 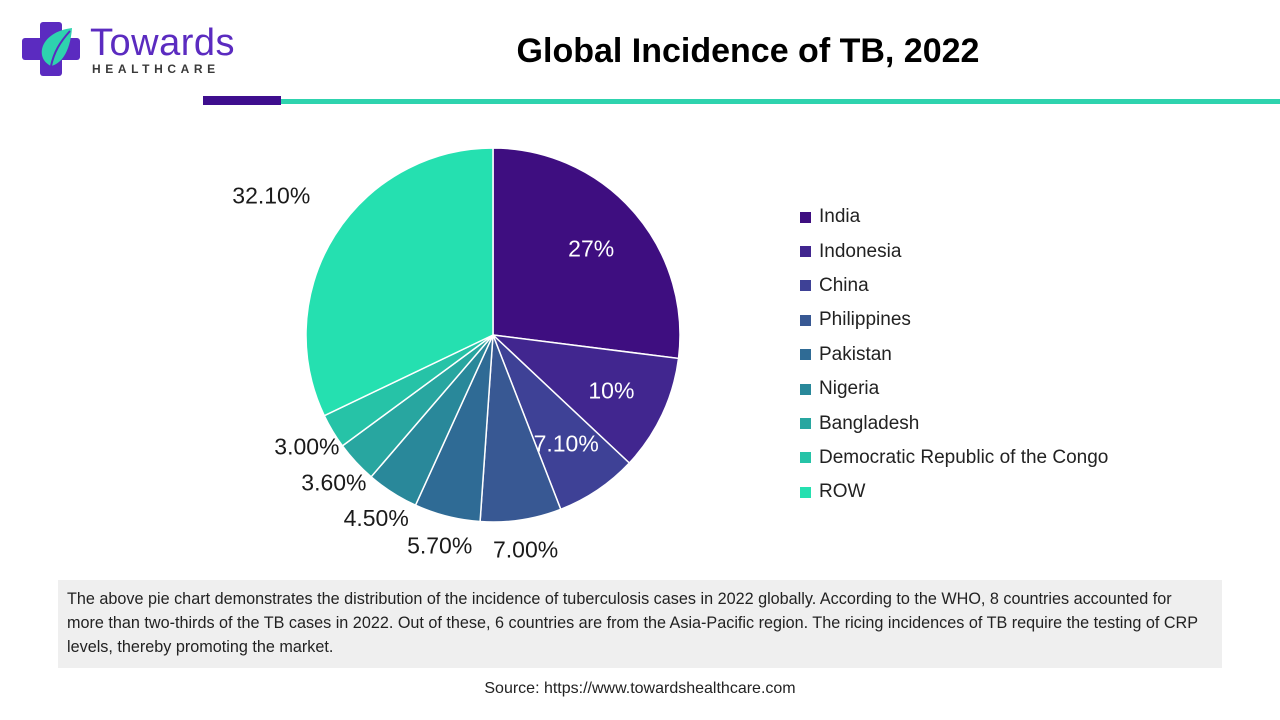 I want to click on plus-leaf-icon, so click(x=51, y=49).